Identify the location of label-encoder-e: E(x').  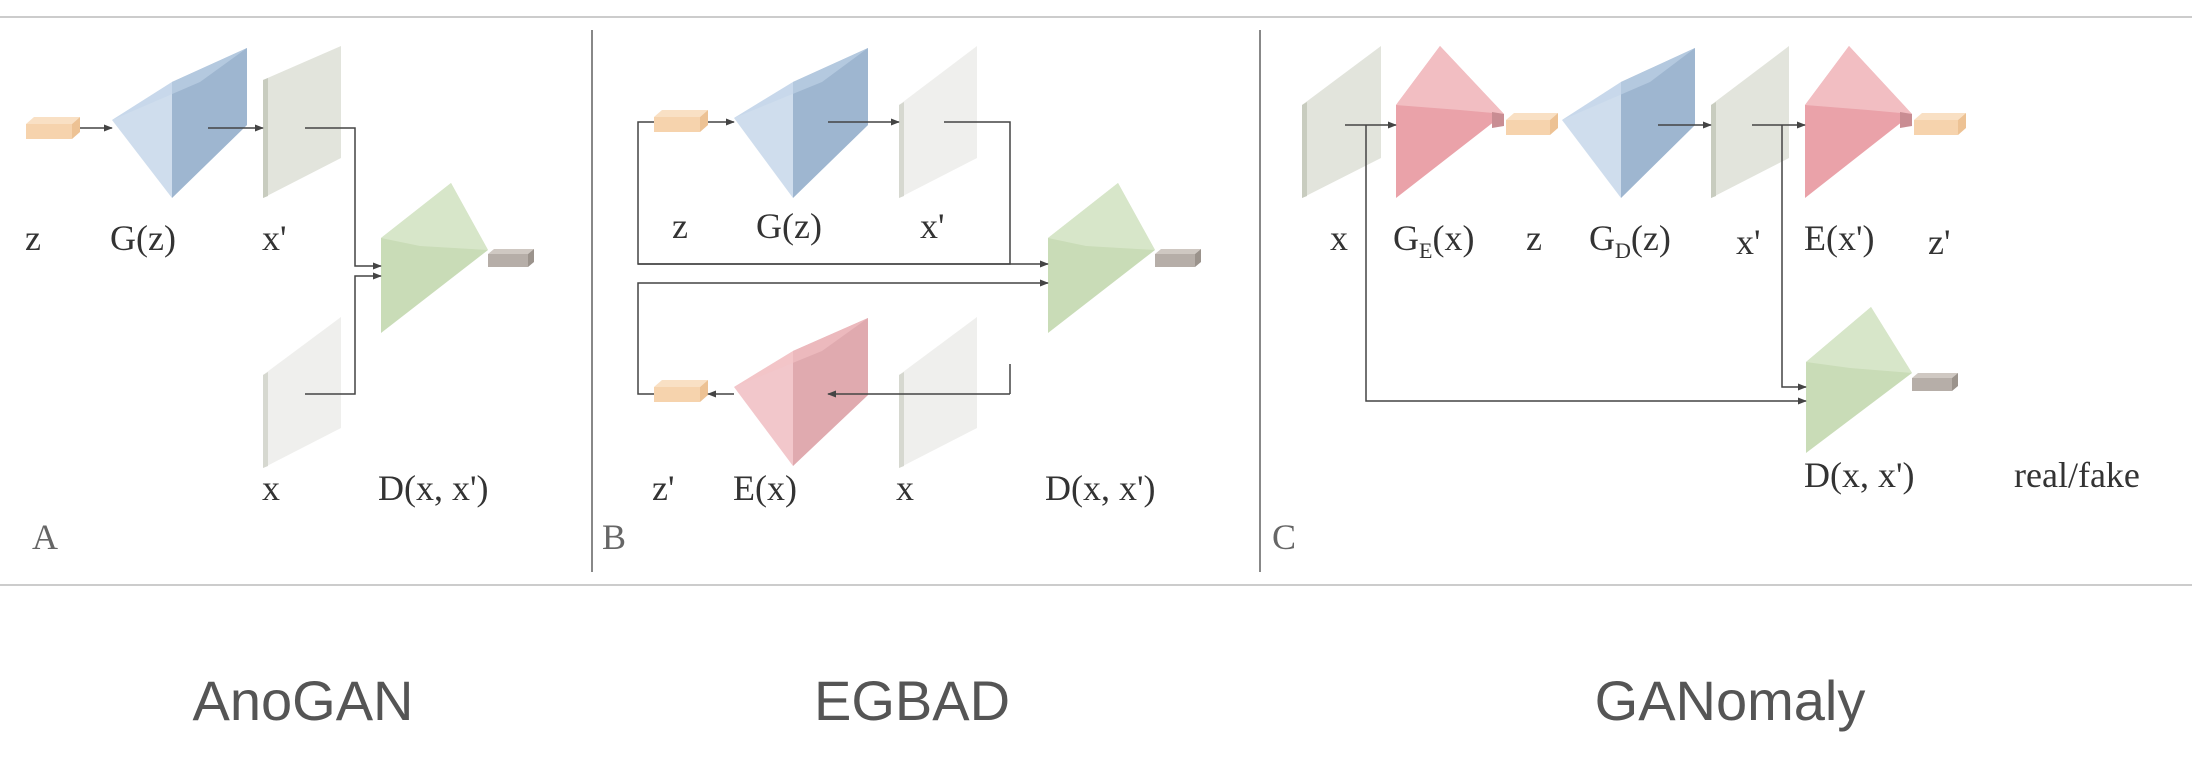
(1839, 238).